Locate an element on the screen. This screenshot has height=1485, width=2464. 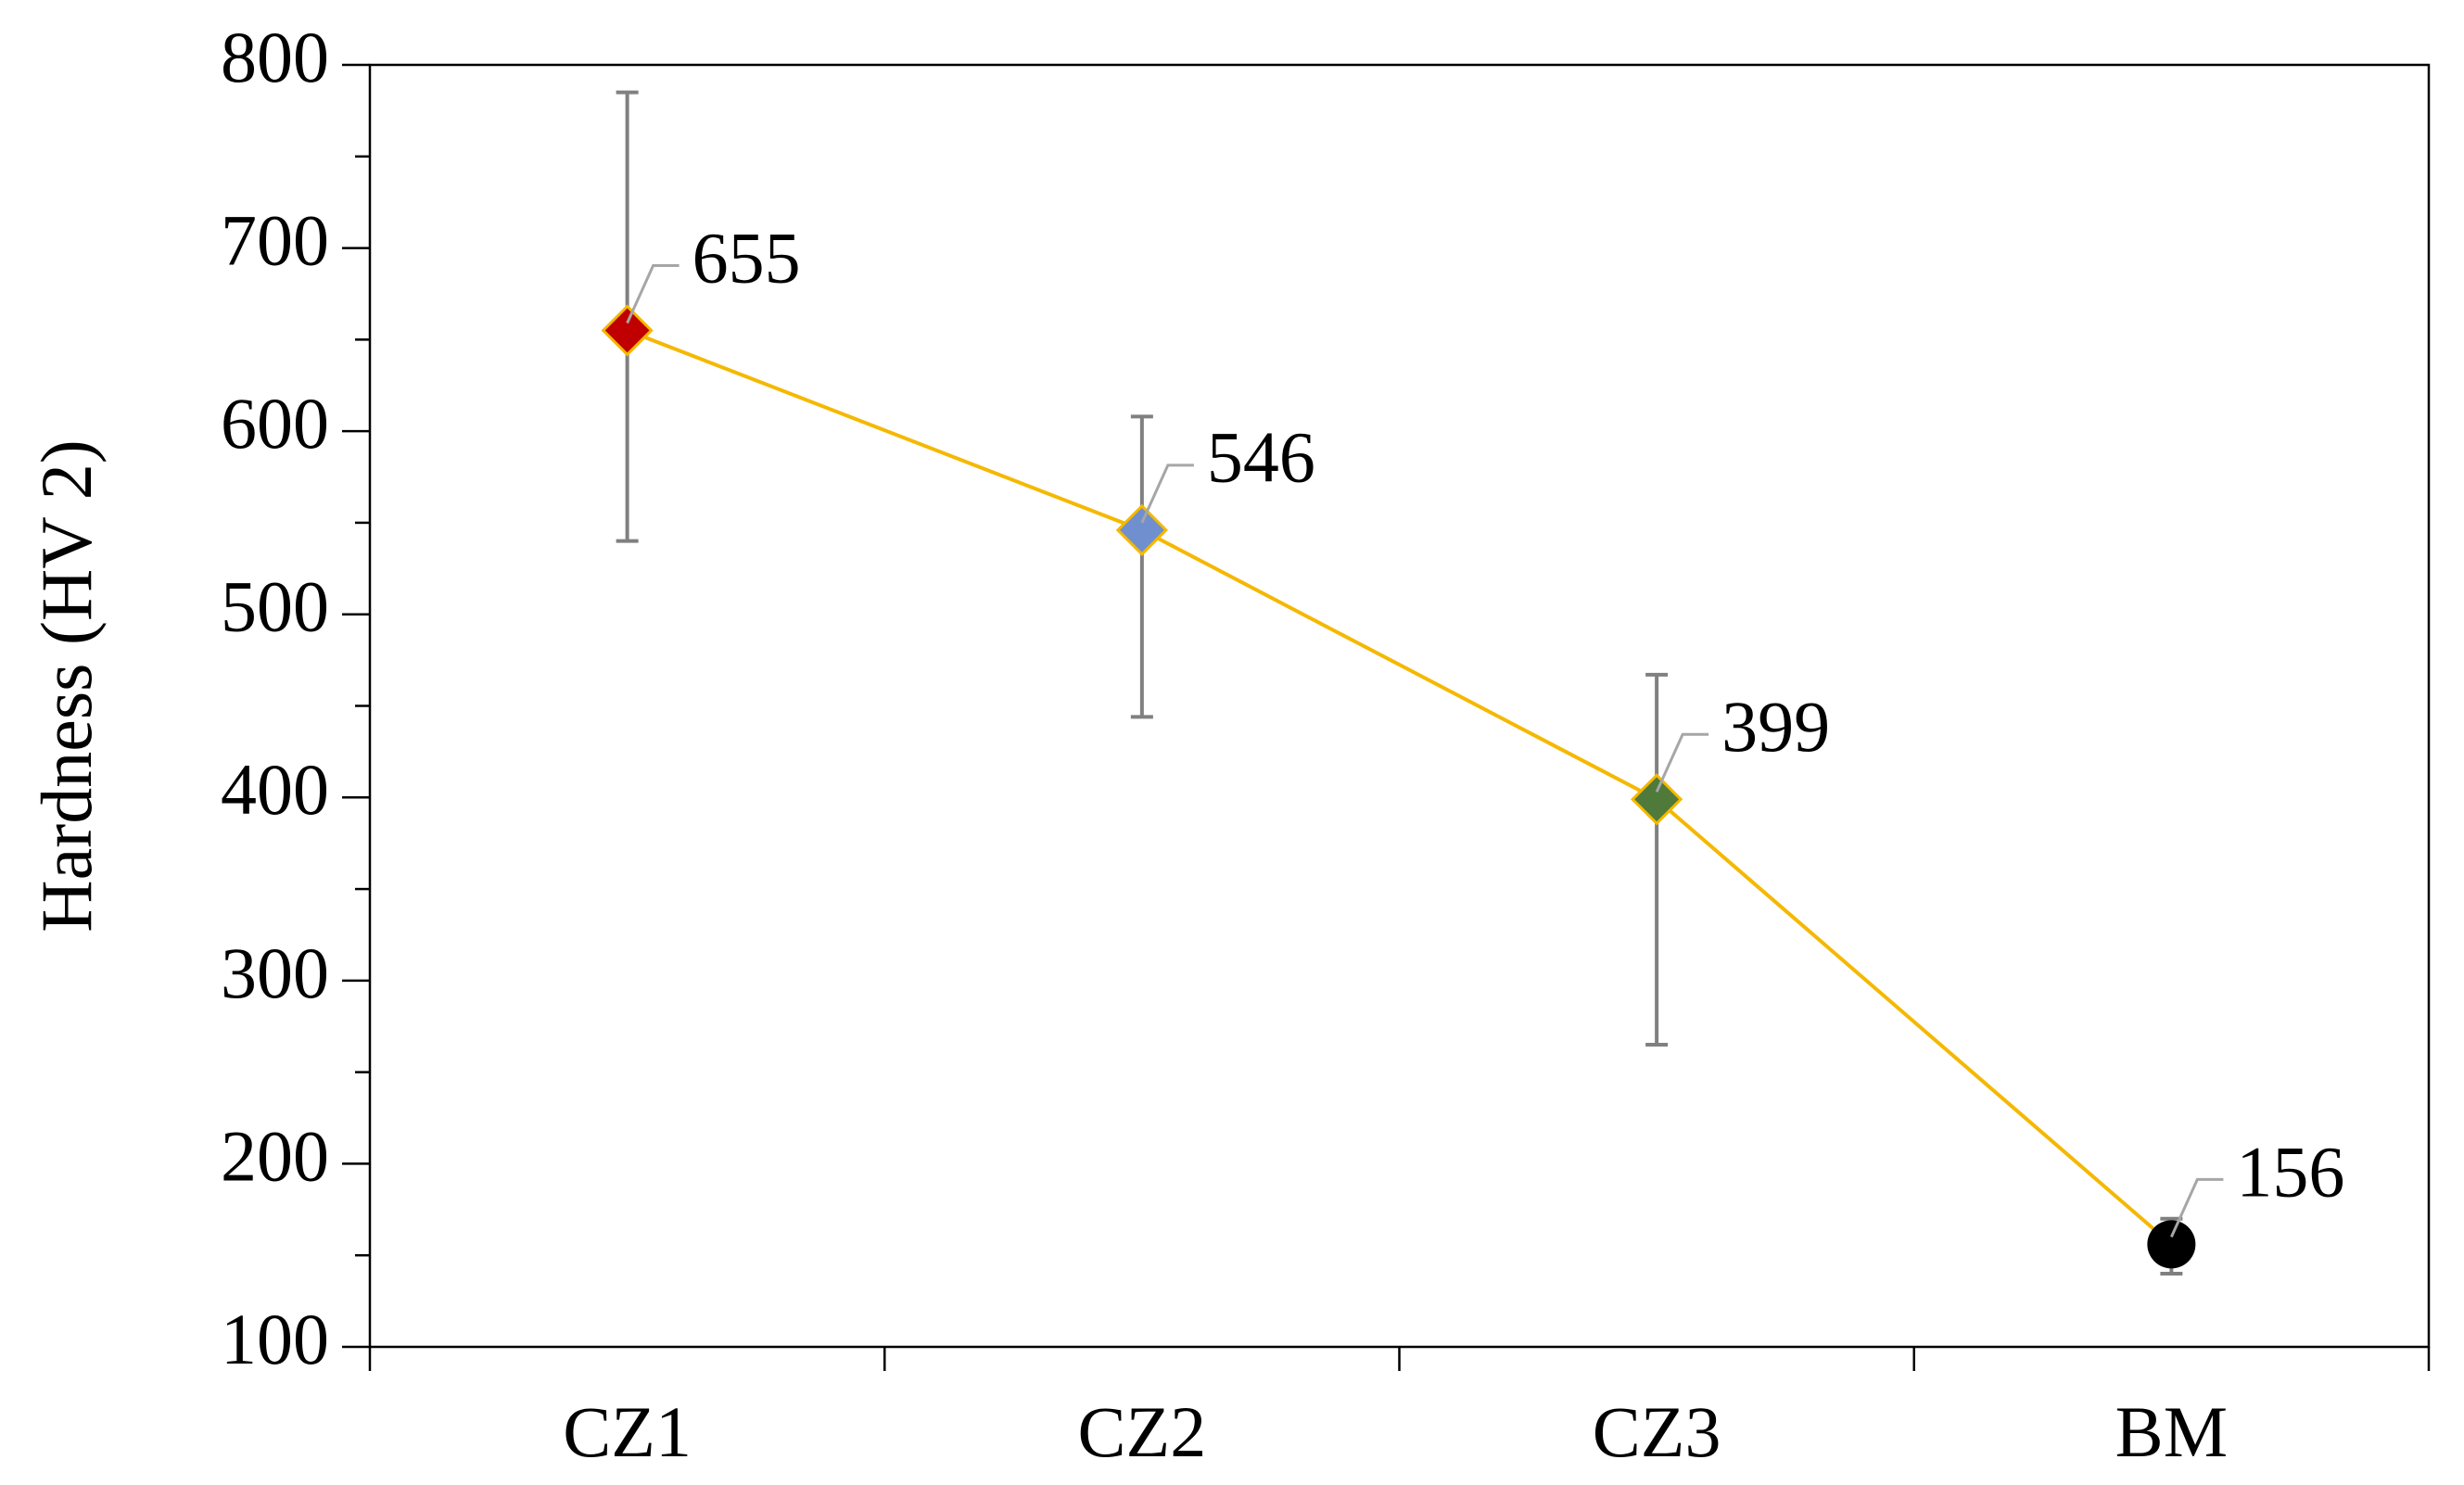
data-label: 546 is located at coordinates (1261, 458).